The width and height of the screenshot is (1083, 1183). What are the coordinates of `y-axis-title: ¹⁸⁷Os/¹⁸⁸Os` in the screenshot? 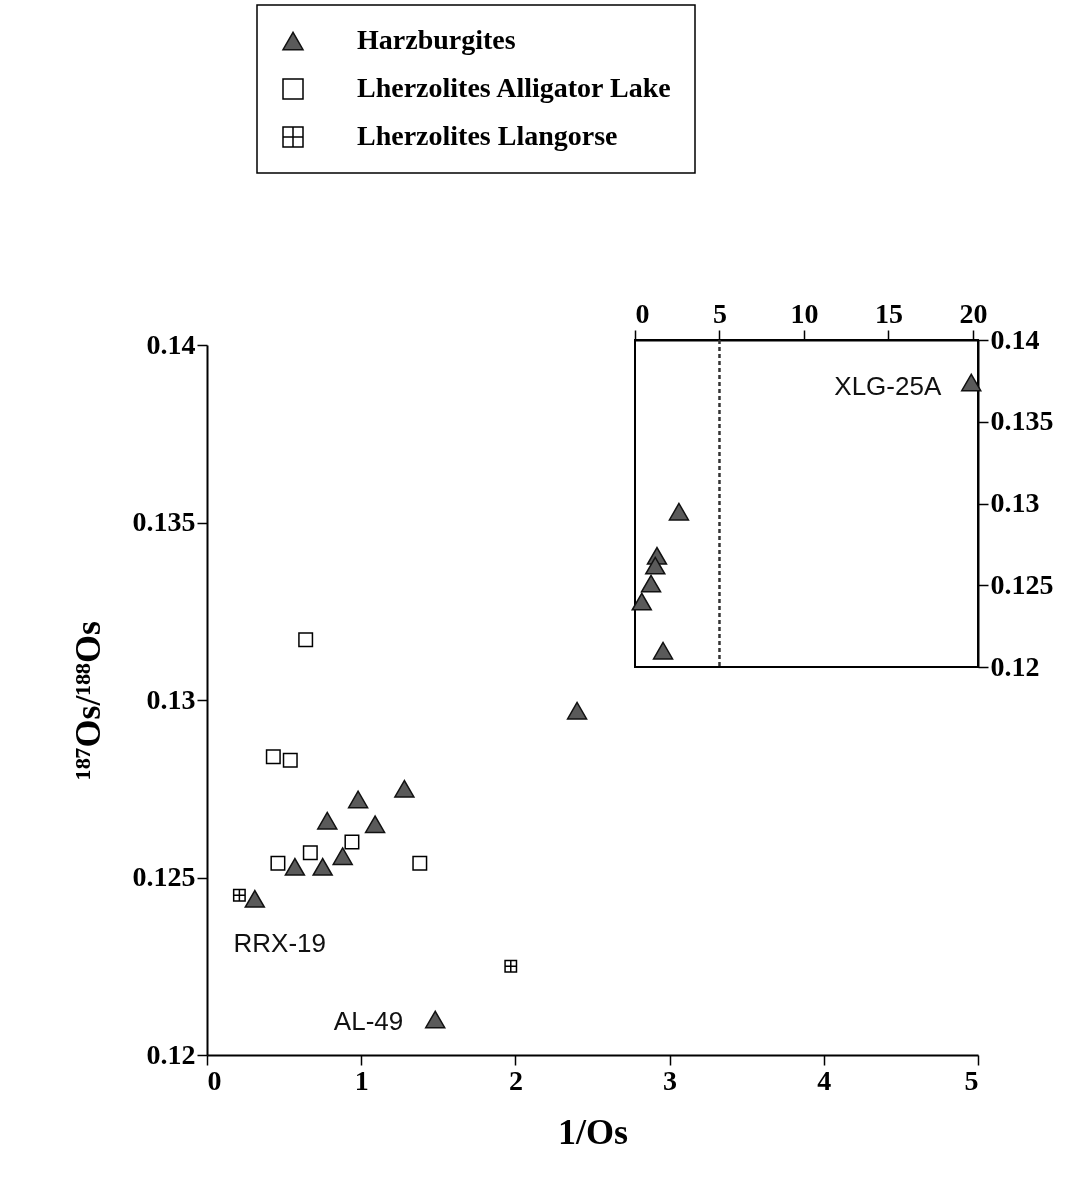 It's located at (87, 700).